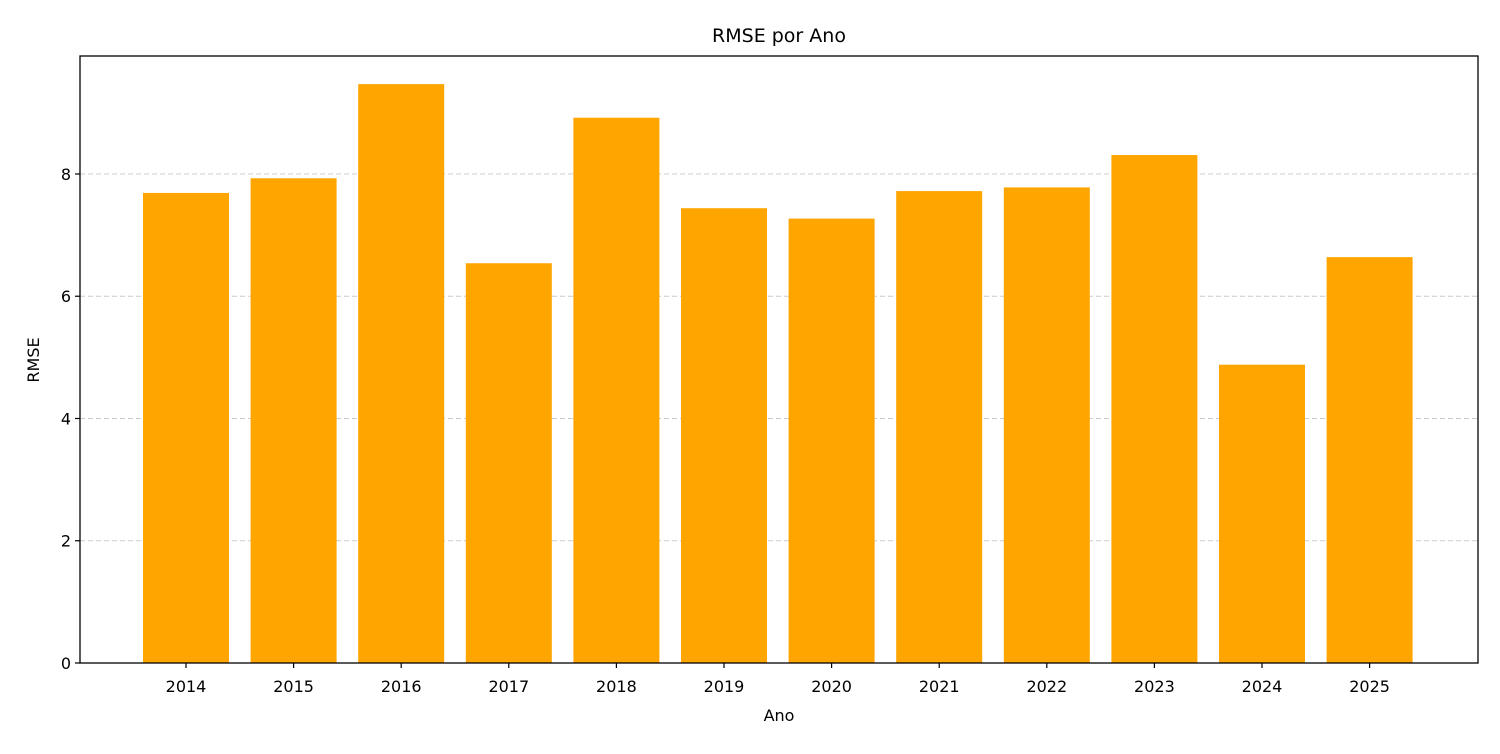 The image size is (1500, 754). What do you see at coordinates (939, 686) in the screenshot?
I see `x-tick-label: 2021` at bounding box center [939, 686].